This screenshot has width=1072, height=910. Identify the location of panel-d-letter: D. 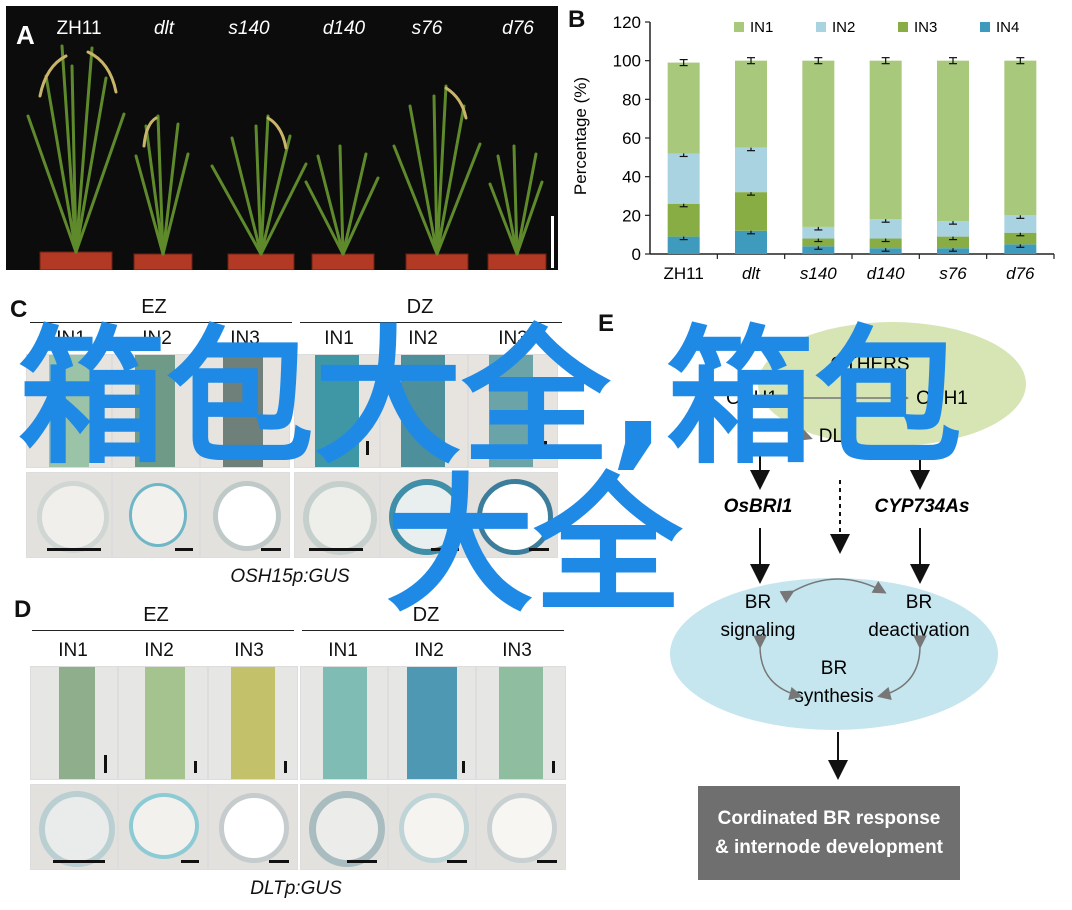
(23, 609).